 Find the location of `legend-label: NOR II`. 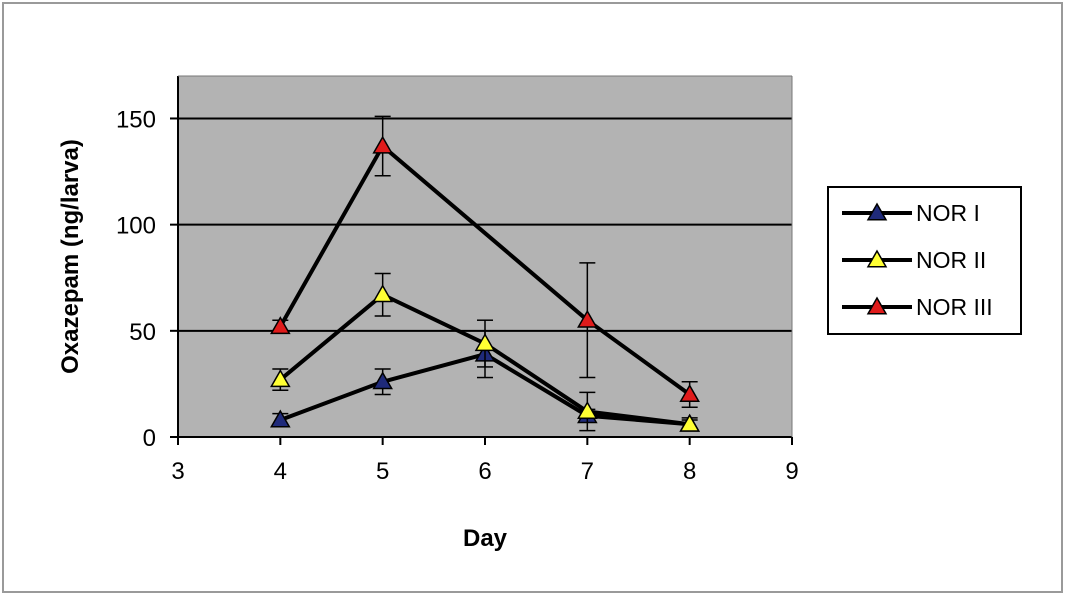

legend-label: NOR II is located at coordinates (951, 260).